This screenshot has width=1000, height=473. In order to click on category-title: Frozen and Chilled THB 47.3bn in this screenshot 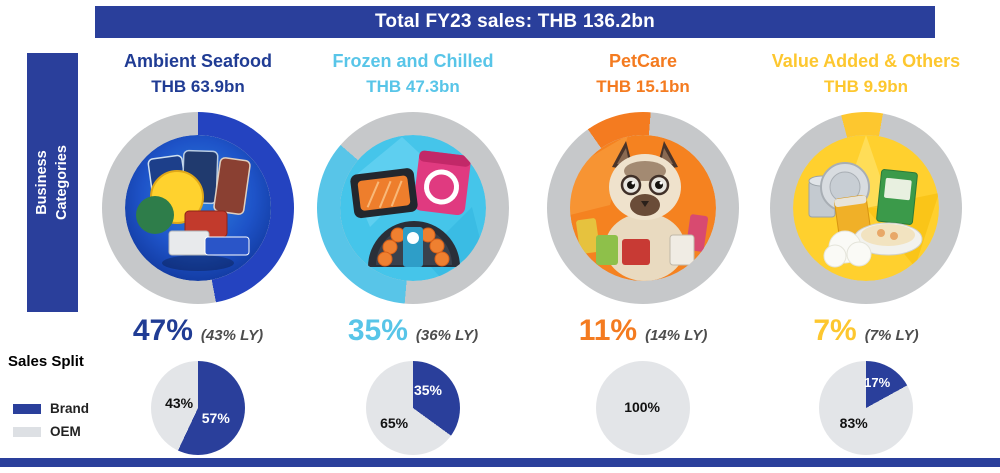, I will do `click(412, 76)`.